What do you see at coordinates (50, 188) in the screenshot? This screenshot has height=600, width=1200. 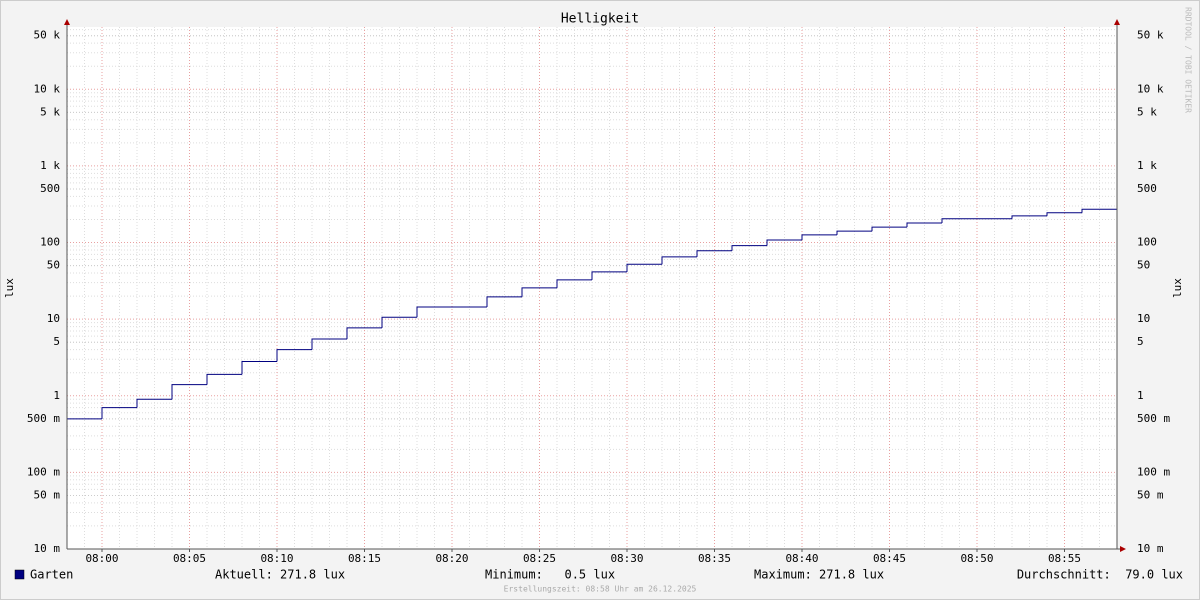 I see `y-tick-label: 500` at bounding box center [50, 188].